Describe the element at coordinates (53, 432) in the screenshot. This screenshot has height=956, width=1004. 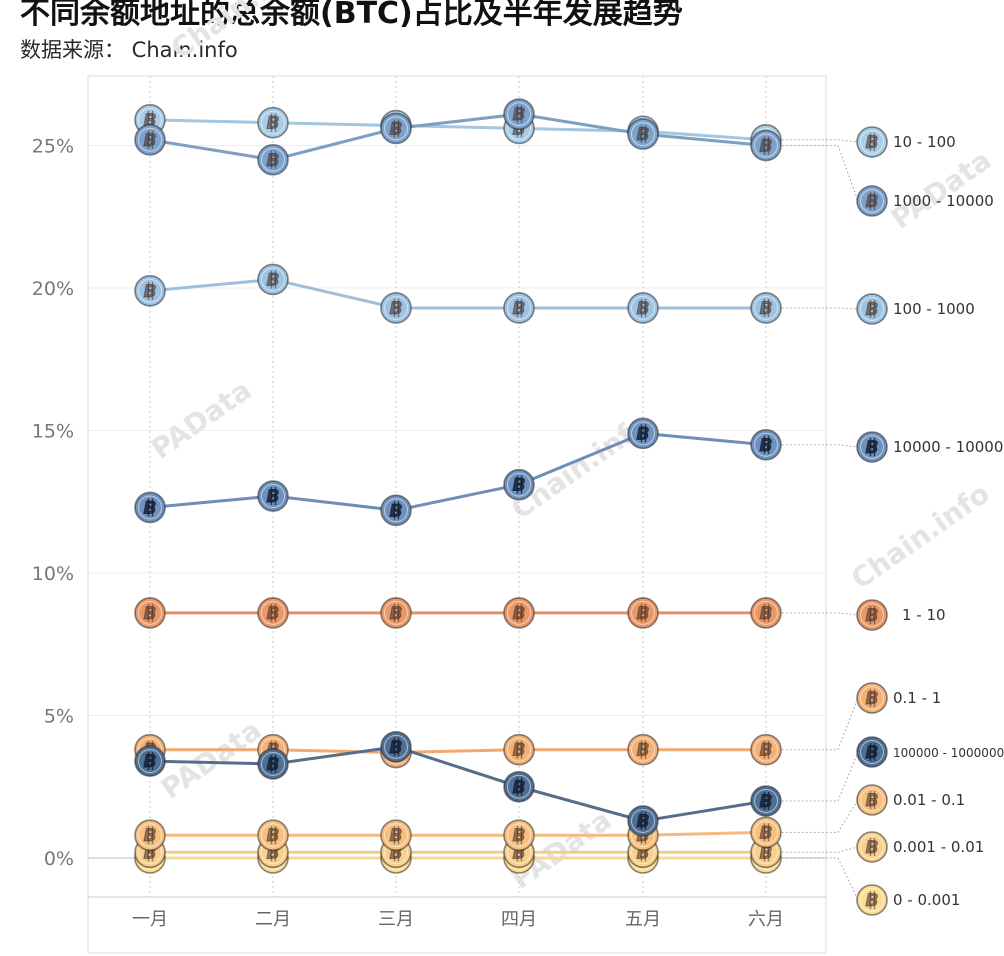
I see `y-tick-label: 15%` at that location.